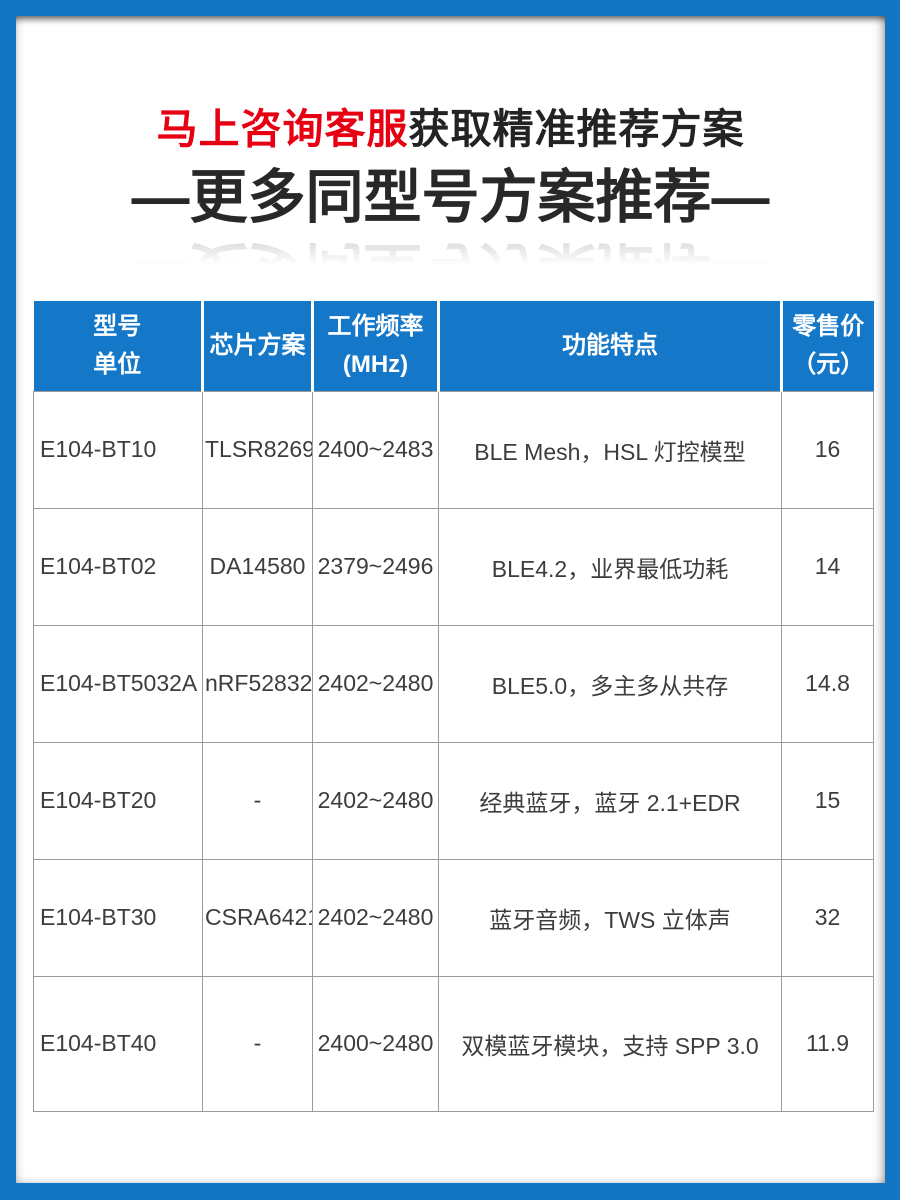 This screenshot has width=900, height=1200. I want to click on col-header-features: 功能特点, so click(610, 346).